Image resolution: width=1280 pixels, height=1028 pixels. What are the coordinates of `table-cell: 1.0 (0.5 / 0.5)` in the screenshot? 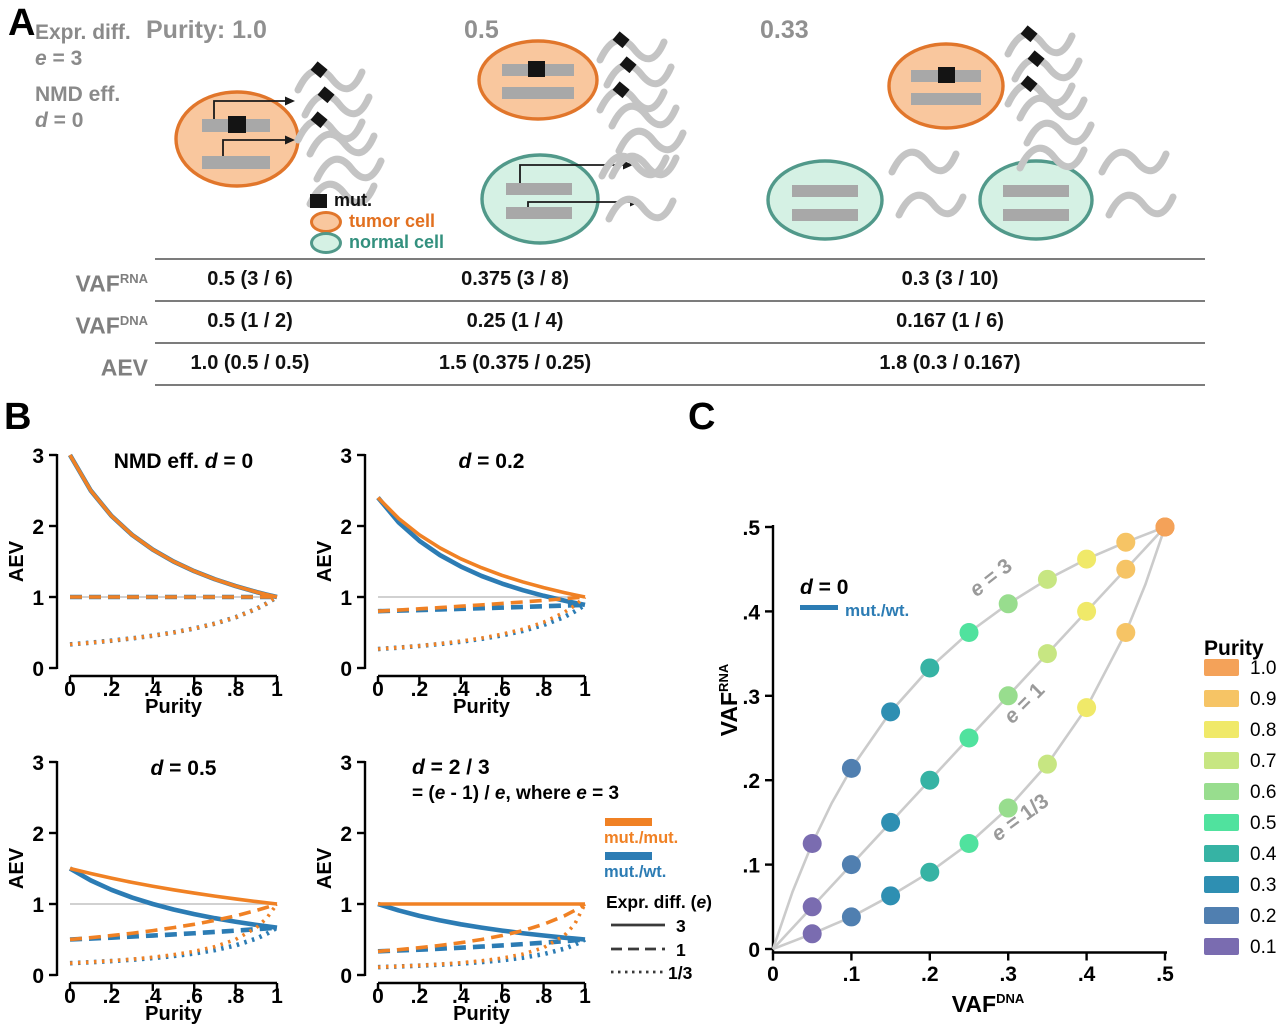 It's located at (250, 363).